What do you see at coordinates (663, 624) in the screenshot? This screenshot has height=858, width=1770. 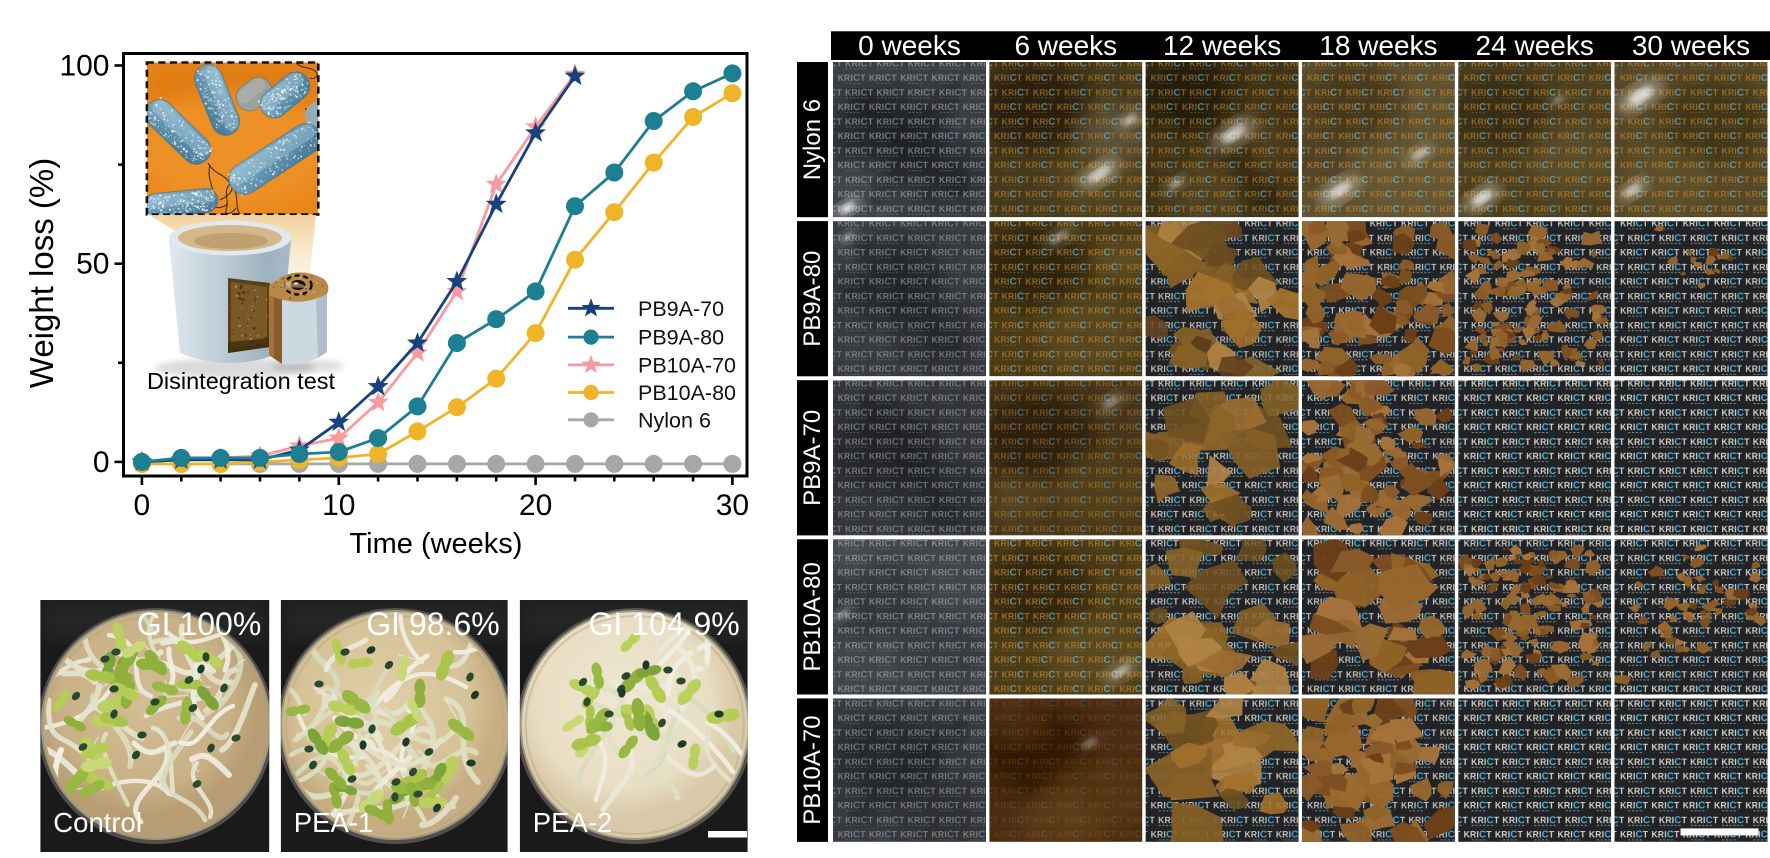 I see `svg-text: GI 104.9%` at bounding box center [663, 624].